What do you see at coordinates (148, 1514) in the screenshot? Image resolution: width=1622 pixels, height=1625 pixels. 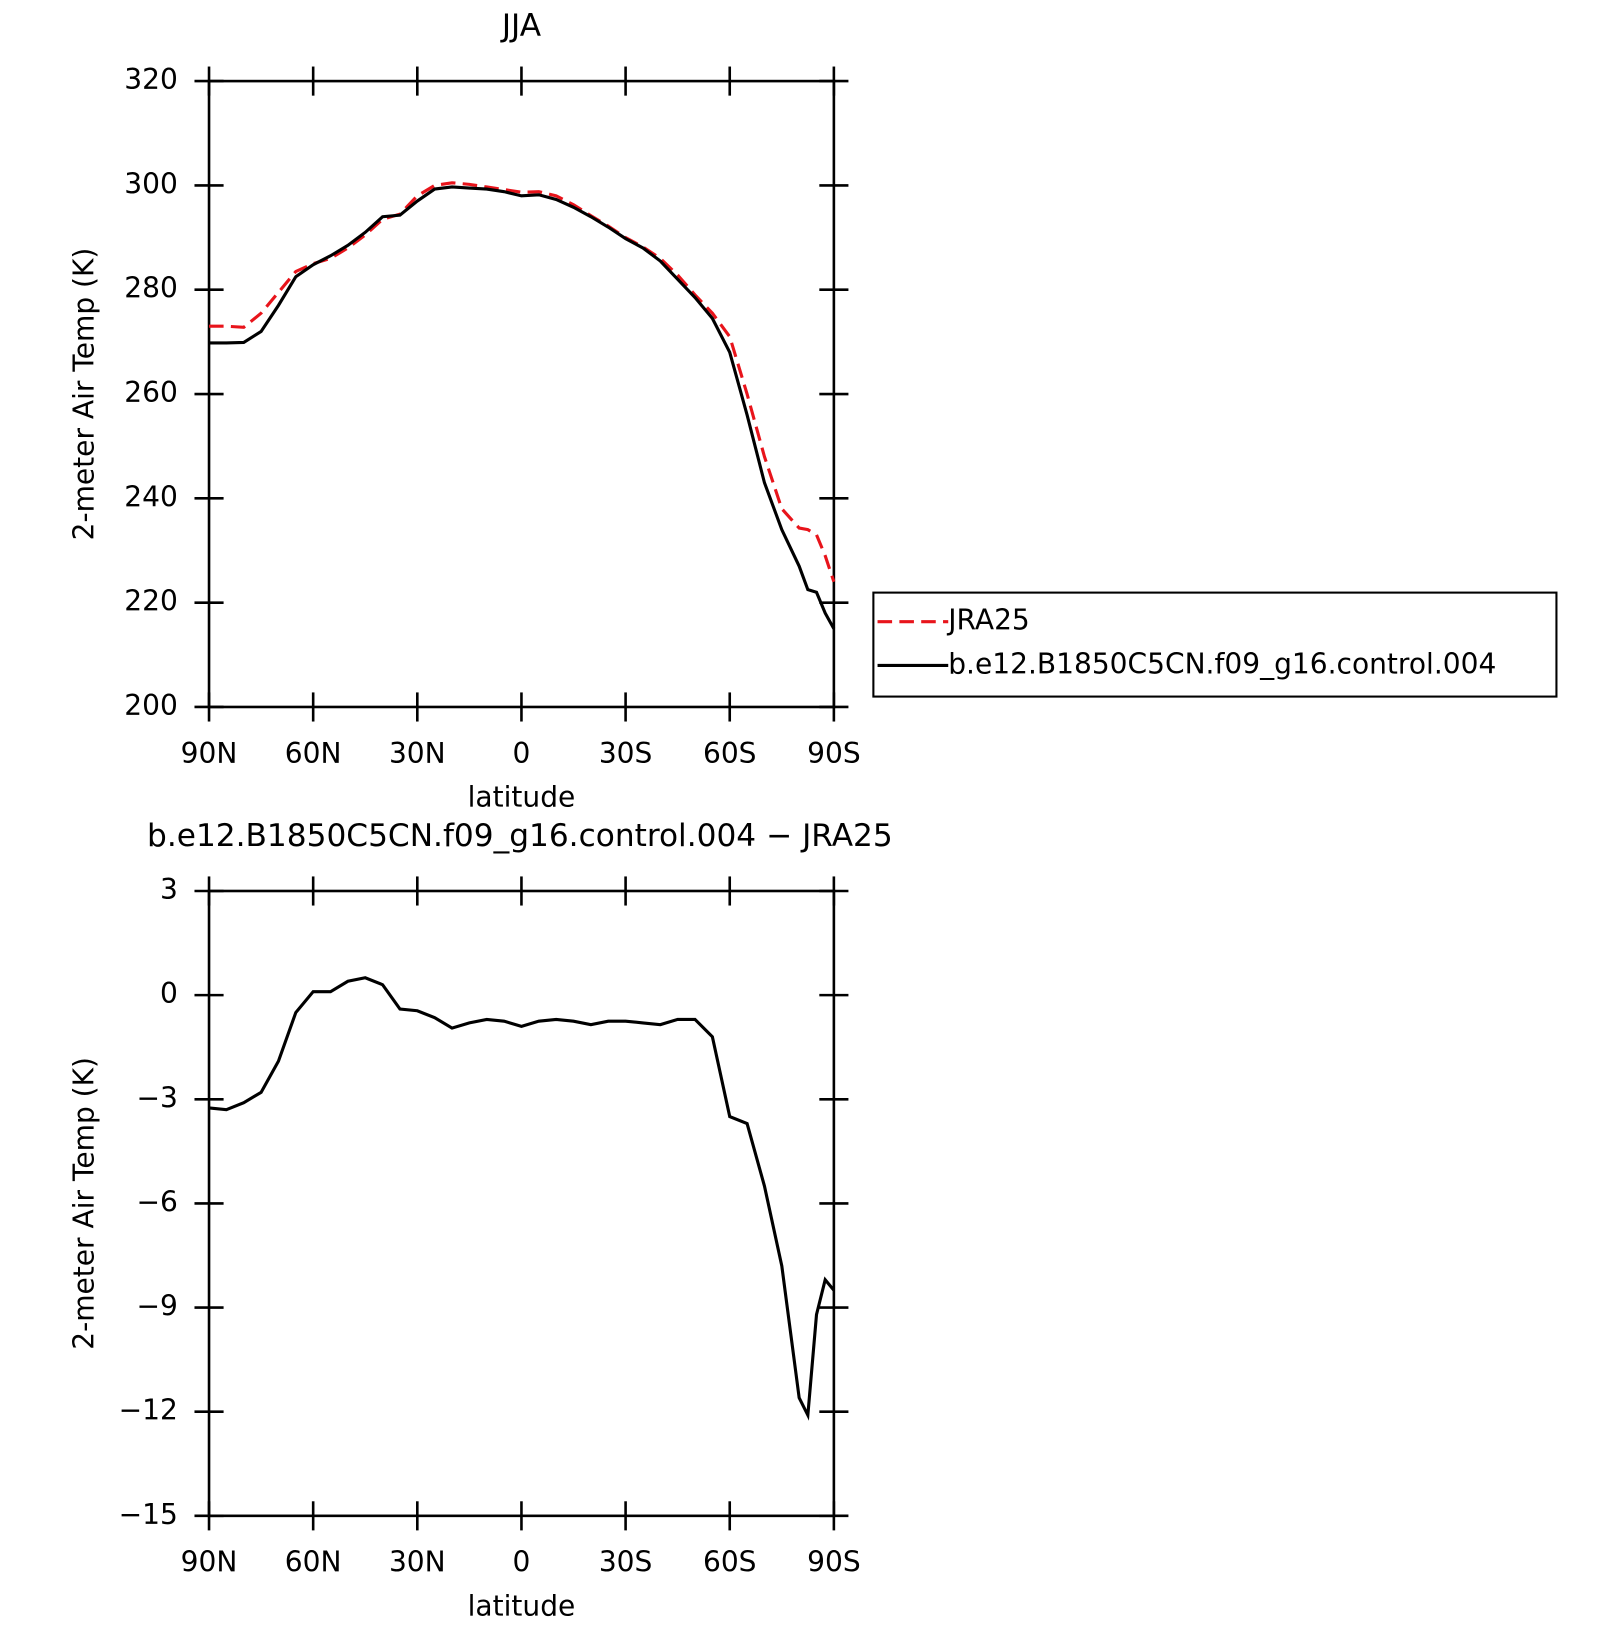 I see `y-tick-label: −15` at bounding box center [148, 1514].